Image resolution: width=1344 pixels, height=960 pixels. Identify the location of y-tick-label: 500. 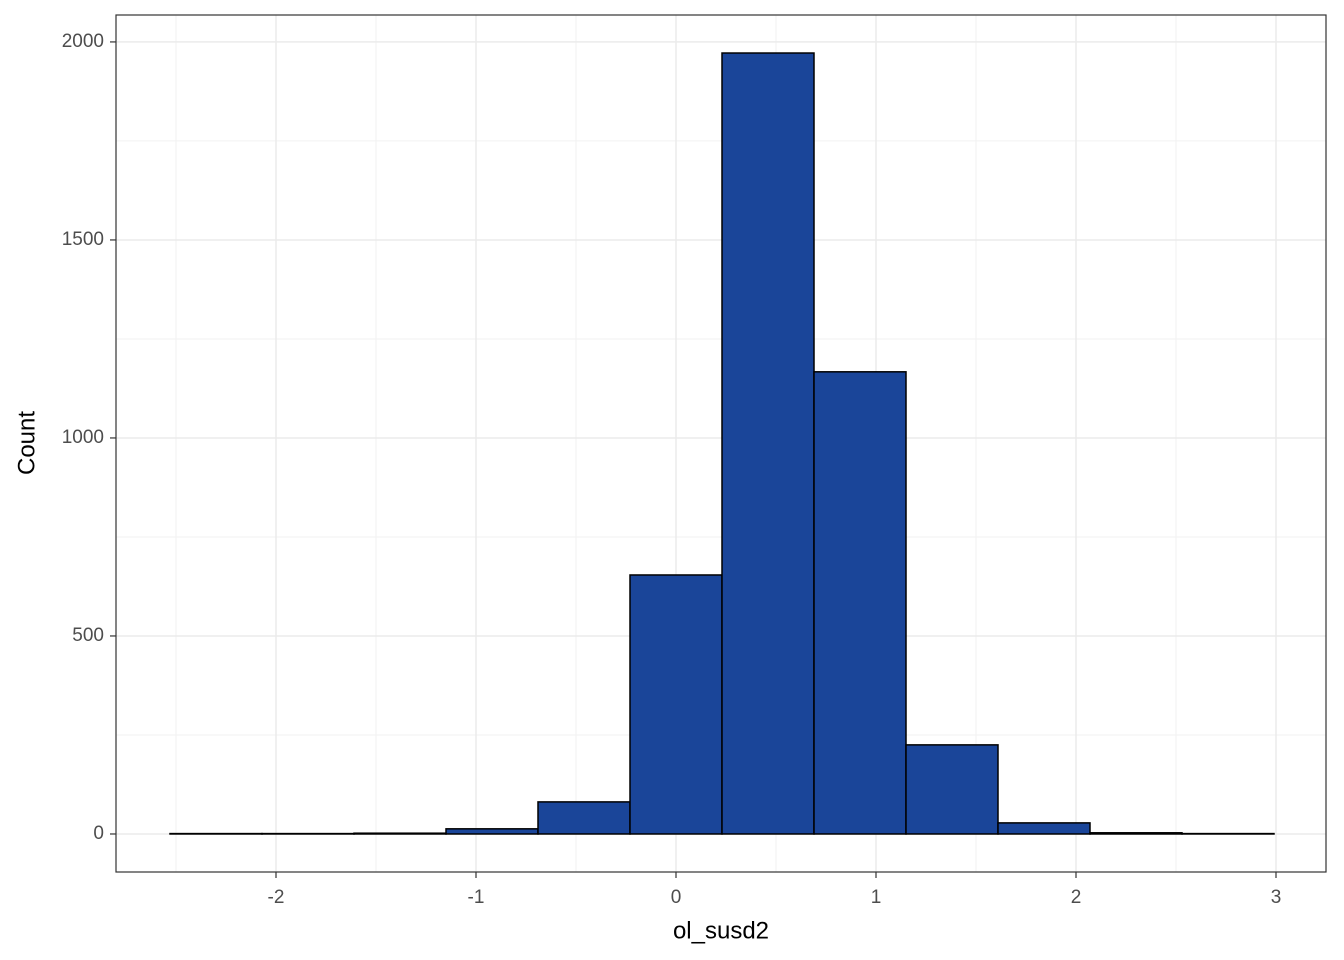
(88, 635).